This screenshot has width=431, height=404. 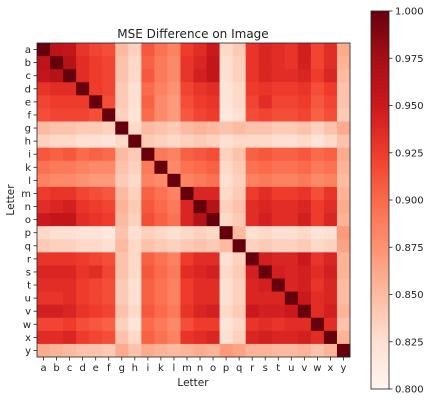 What do you see at coordinates (317, 167) in the screenshot?
I see `heatmap-cell-k-w` at bounding box center [317, 167].